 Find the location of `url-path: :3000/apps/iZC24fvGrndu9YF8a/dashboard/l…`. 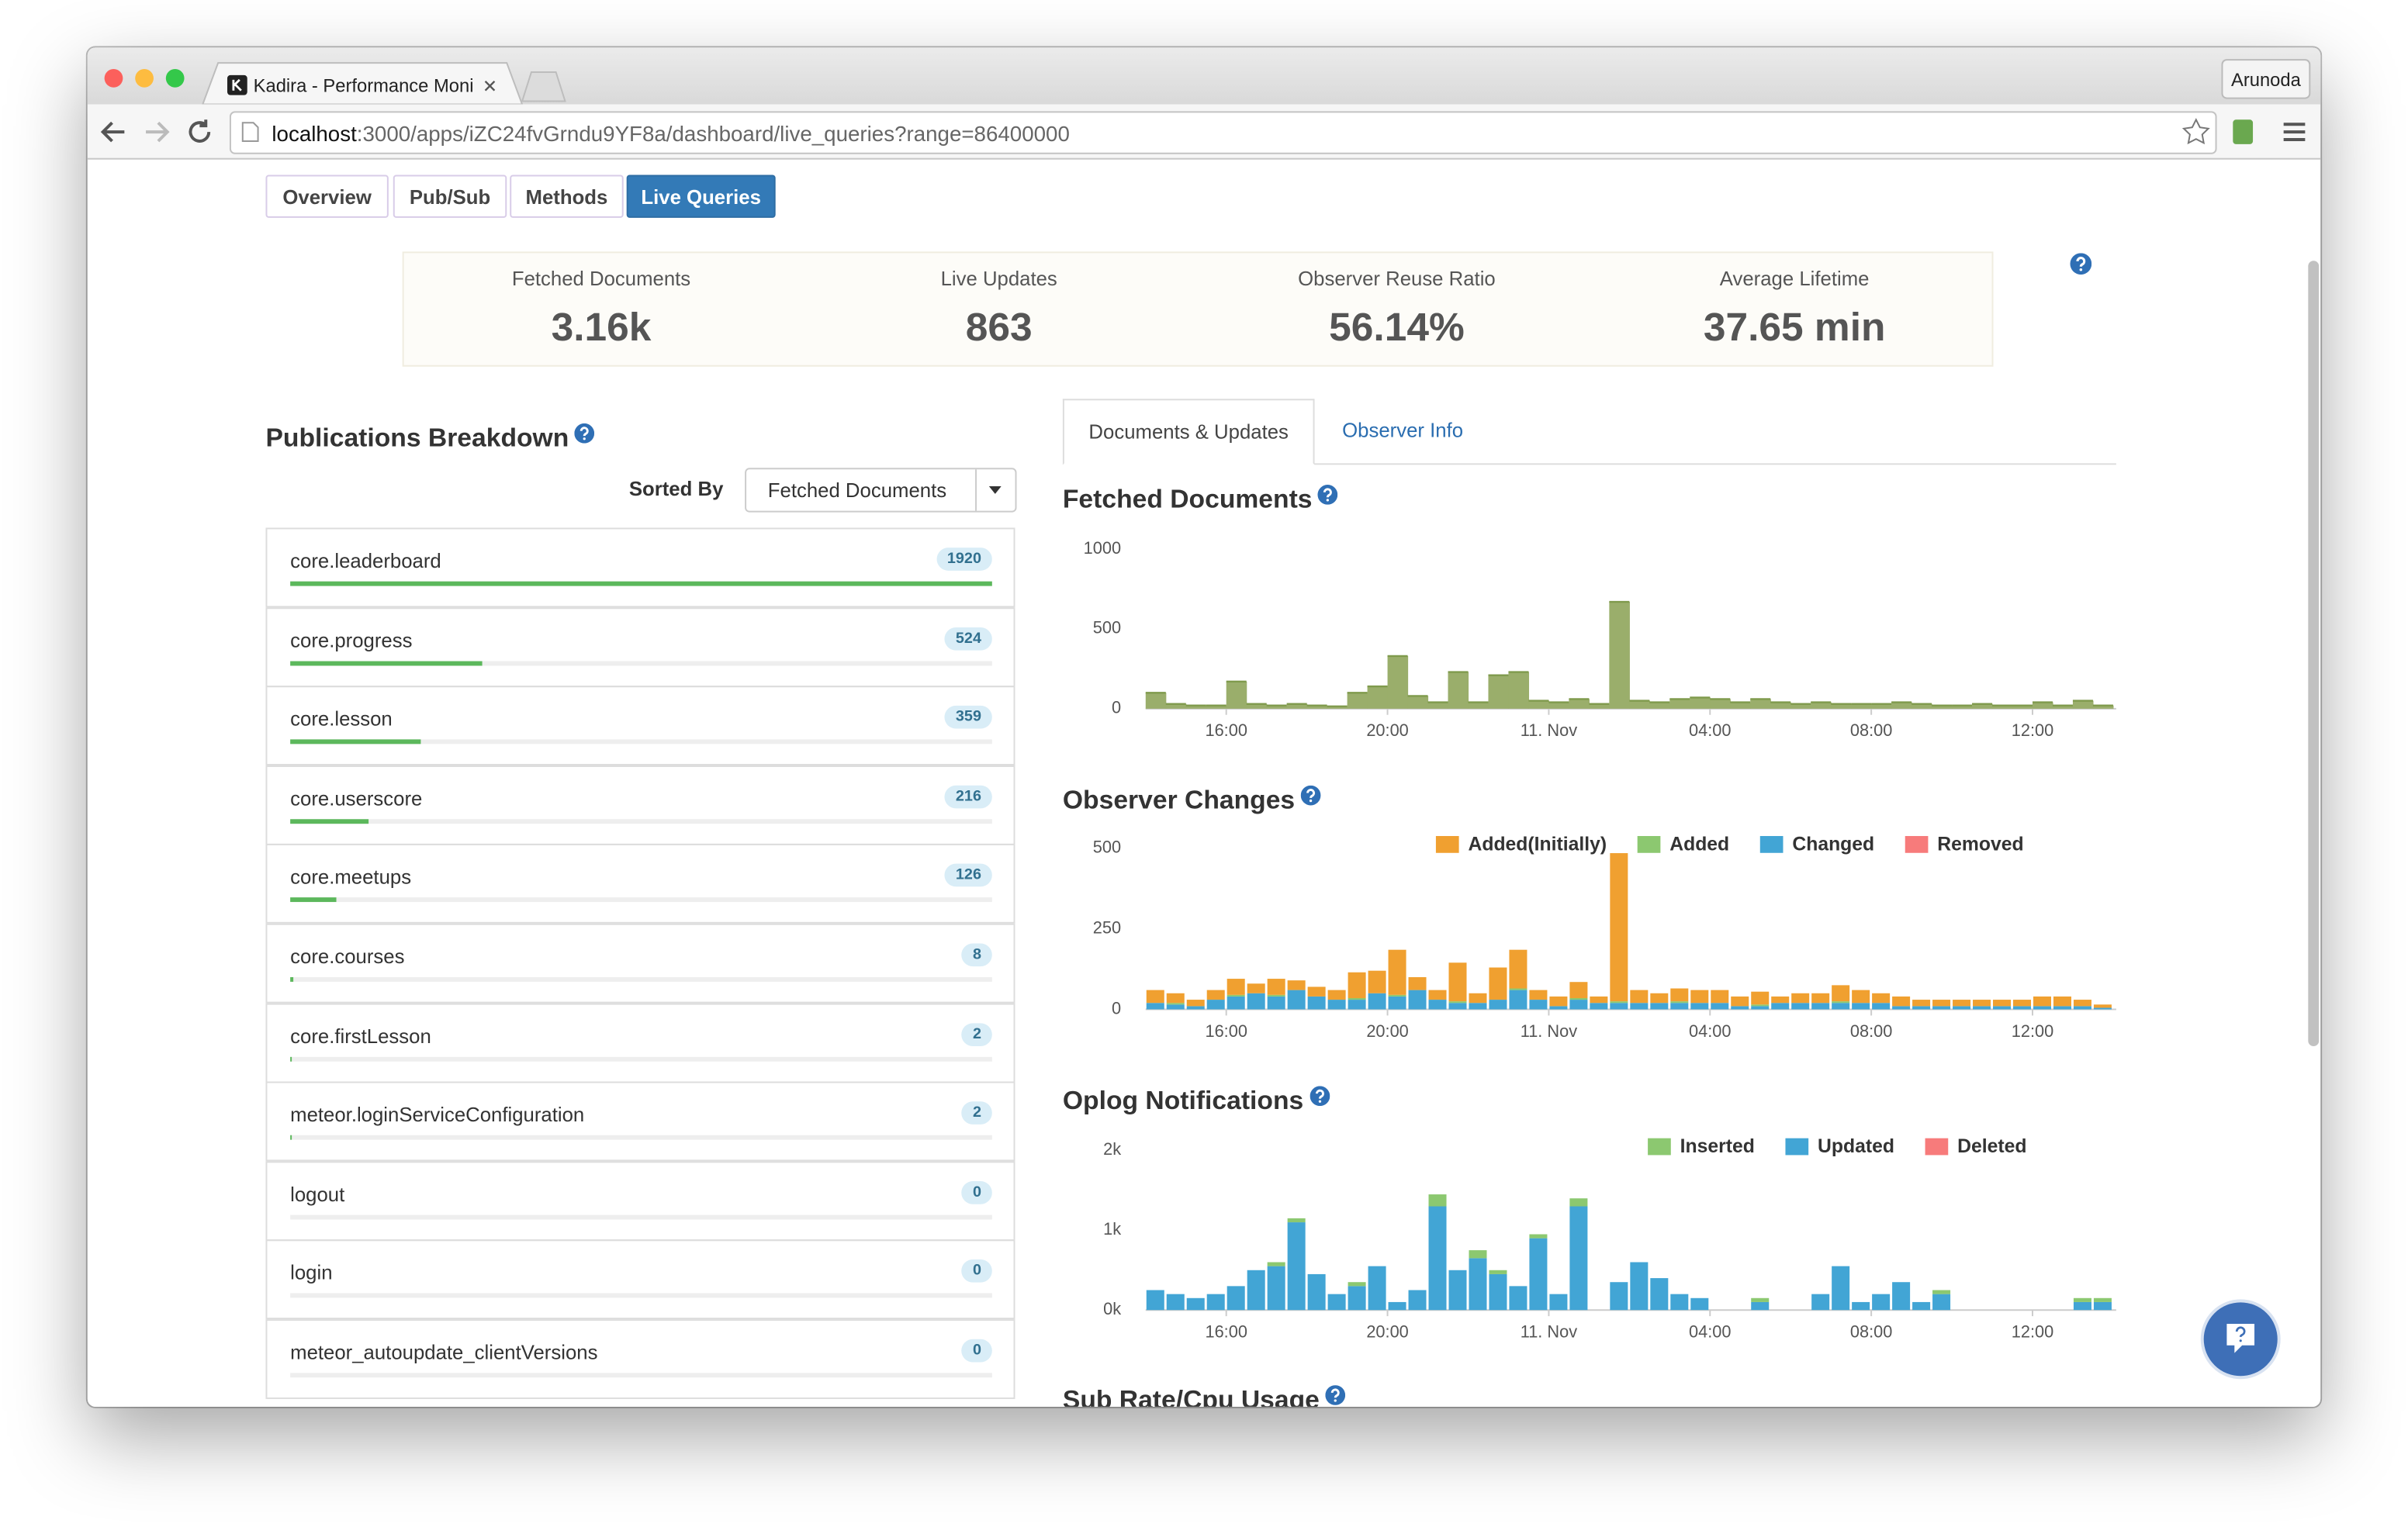

url-path: :3000/apps/iZC24fvGrndu9YF8a/dashboard/l… is located at coordinates (713, 133).